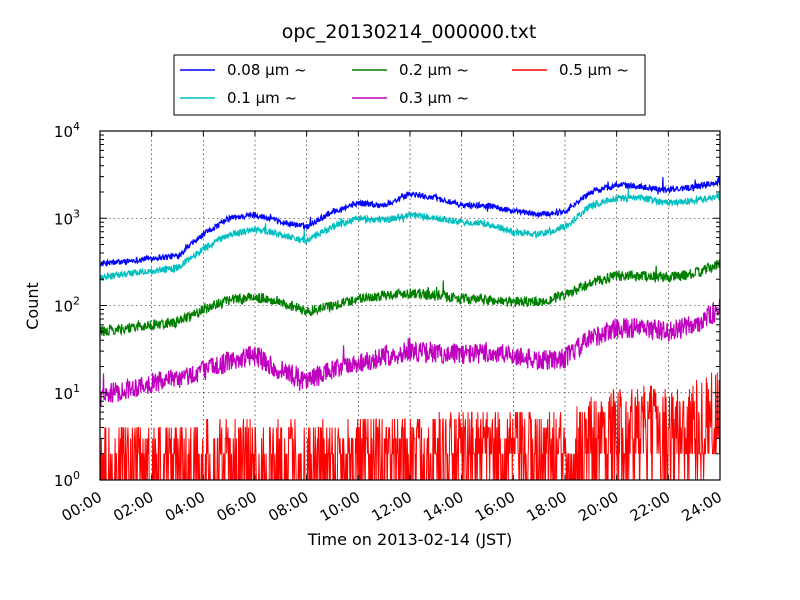 The image size is (800, 600). What do you see at coordinates (262, 98) in the screenshot?
I see `legend-label: 0.1 μm ~` at bounding box center [262, 98].